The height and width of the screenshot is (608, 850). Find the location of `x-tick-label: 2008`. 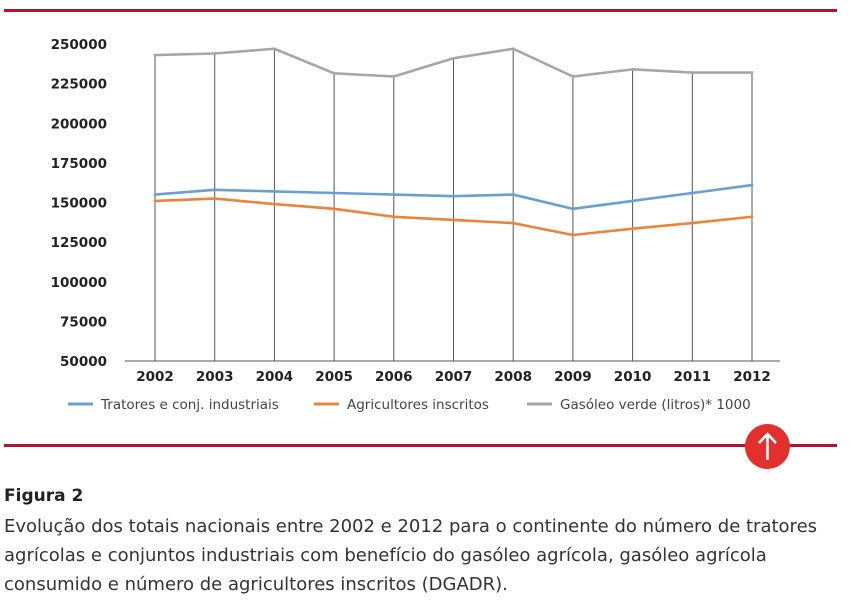

x-tick-label: 2008 is located at coordinates (513, 377).